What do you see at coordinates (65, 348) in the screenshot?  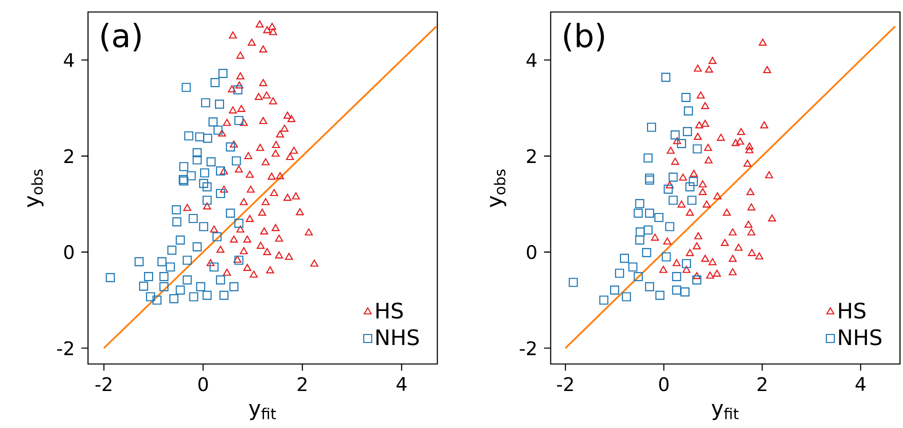 I see `y-tick-label: -2` at bounding box center [65, 348].